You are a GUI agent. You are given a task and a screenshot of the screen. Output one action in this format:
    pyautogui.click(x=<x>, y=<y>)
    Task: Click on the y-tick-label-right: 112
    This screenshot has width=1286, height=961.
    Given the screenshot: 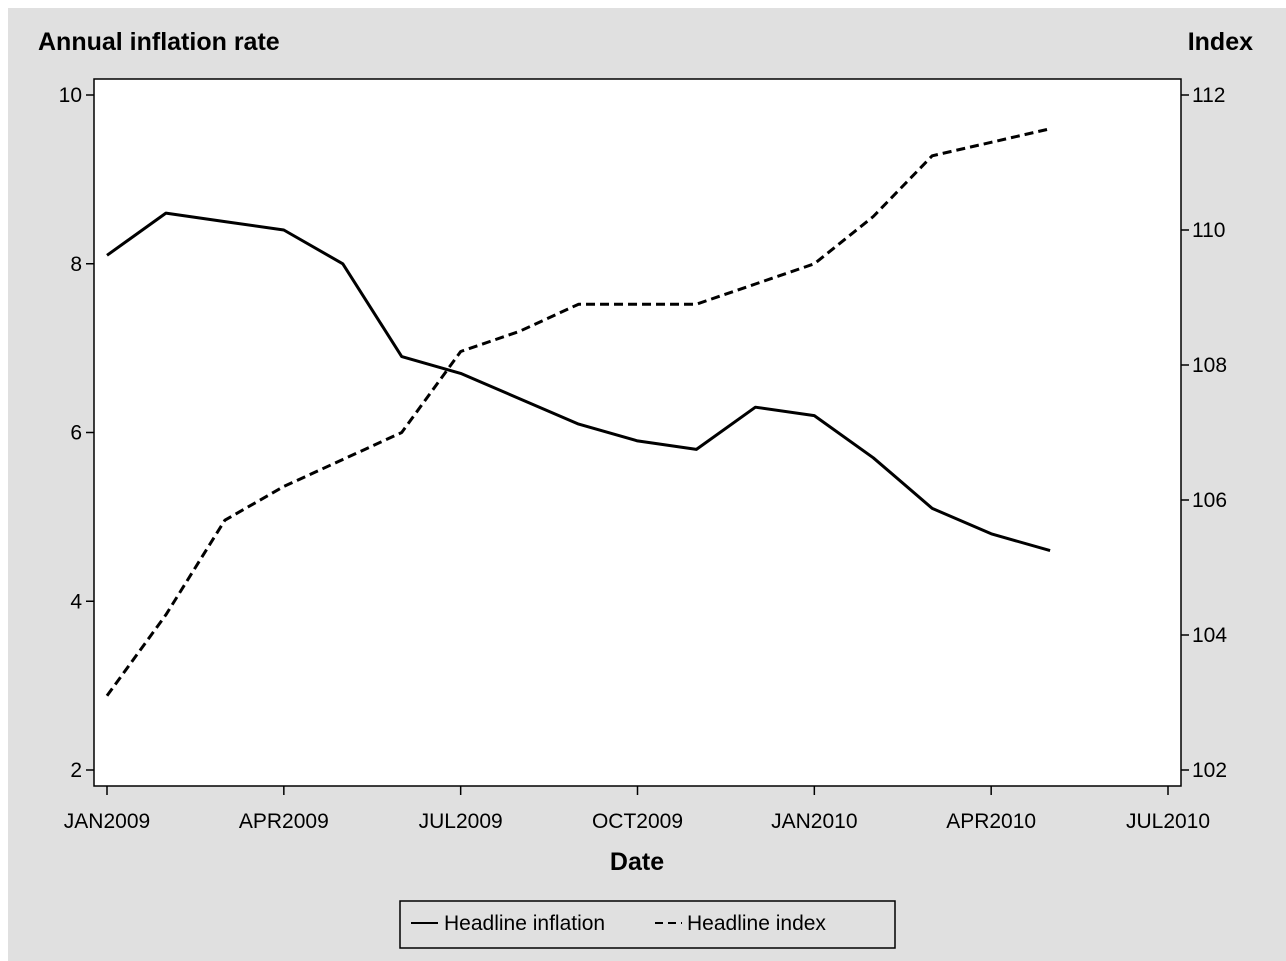 What is the action you would take?
    pyautogui.click(x=1208, y=95)
    